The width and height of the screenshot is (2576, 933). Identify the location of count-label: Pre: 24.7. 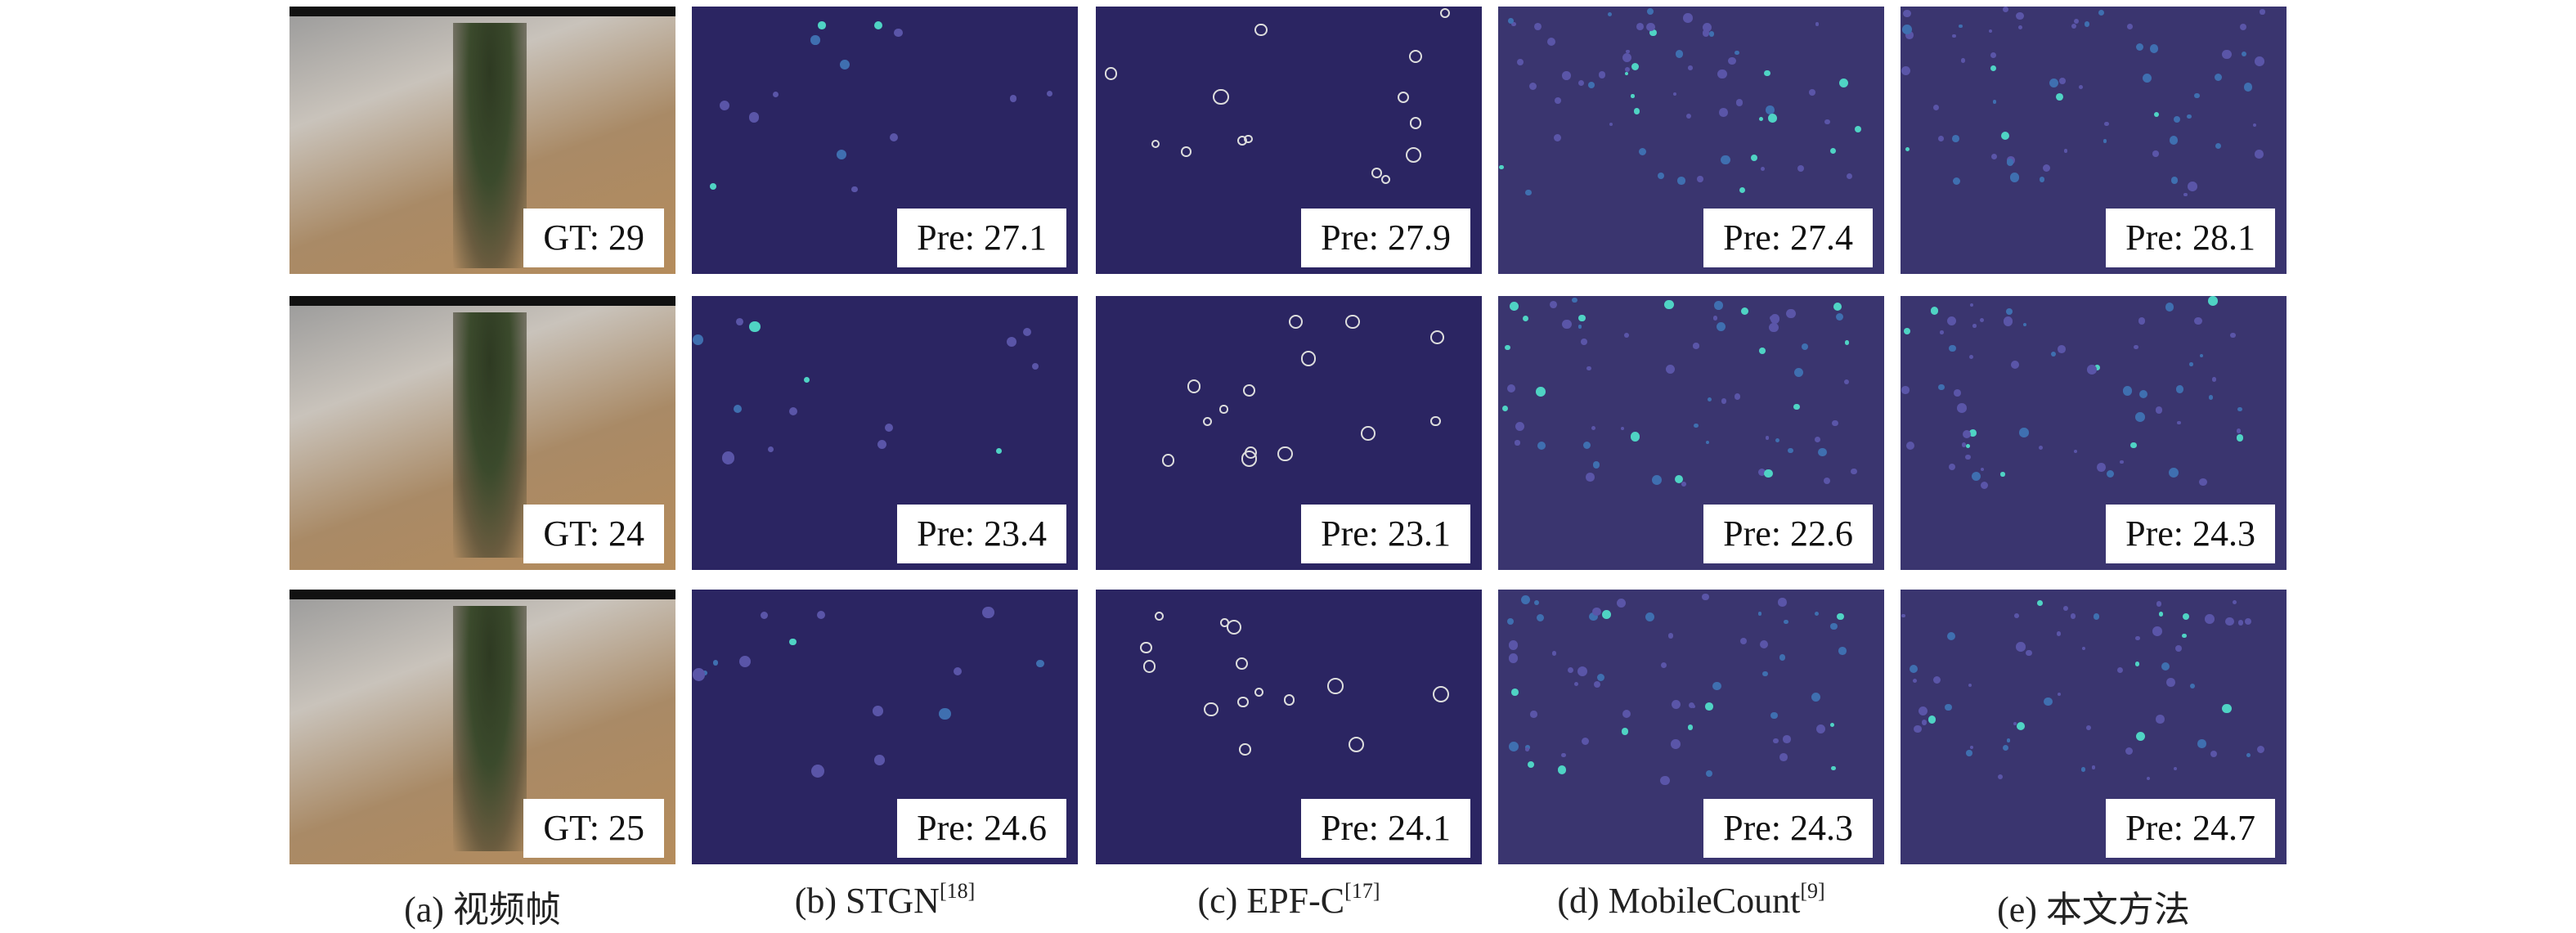
(2190, 829).